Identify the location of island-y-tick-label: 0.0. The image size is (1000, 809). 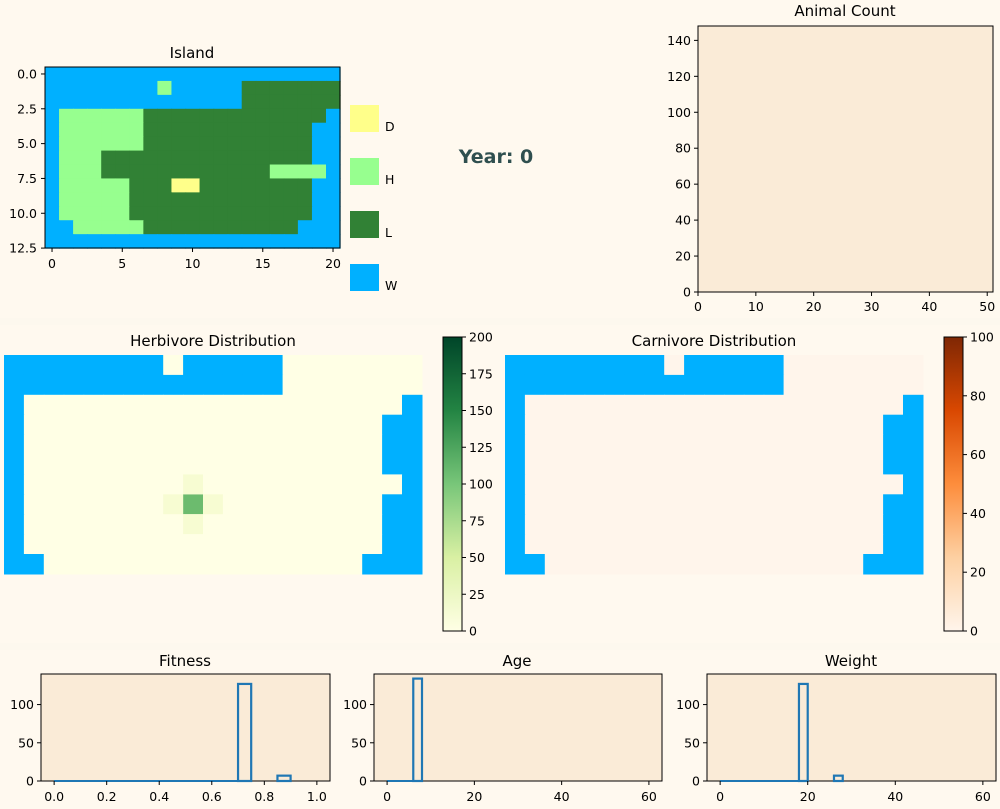
(27, 73).